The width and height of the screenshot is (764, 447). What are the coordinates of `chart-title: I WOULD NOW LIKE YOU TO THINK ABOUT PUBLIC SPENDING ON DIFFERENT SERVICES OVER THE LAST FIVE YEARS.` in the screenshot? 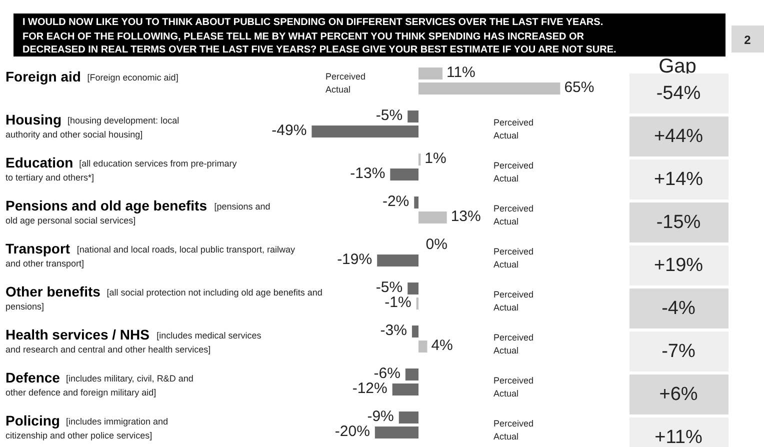 It's located at (313, 22).